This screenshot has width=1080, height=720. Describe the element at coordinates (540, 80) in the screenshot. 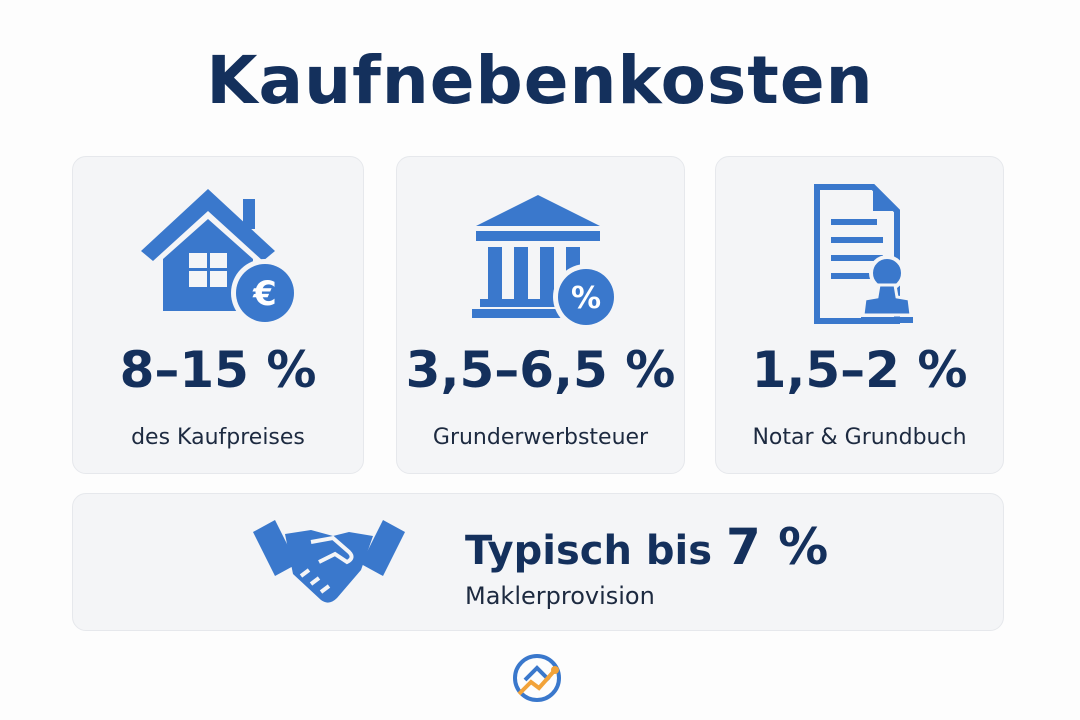

I see `title: Kaufnebenkosten` at that location.